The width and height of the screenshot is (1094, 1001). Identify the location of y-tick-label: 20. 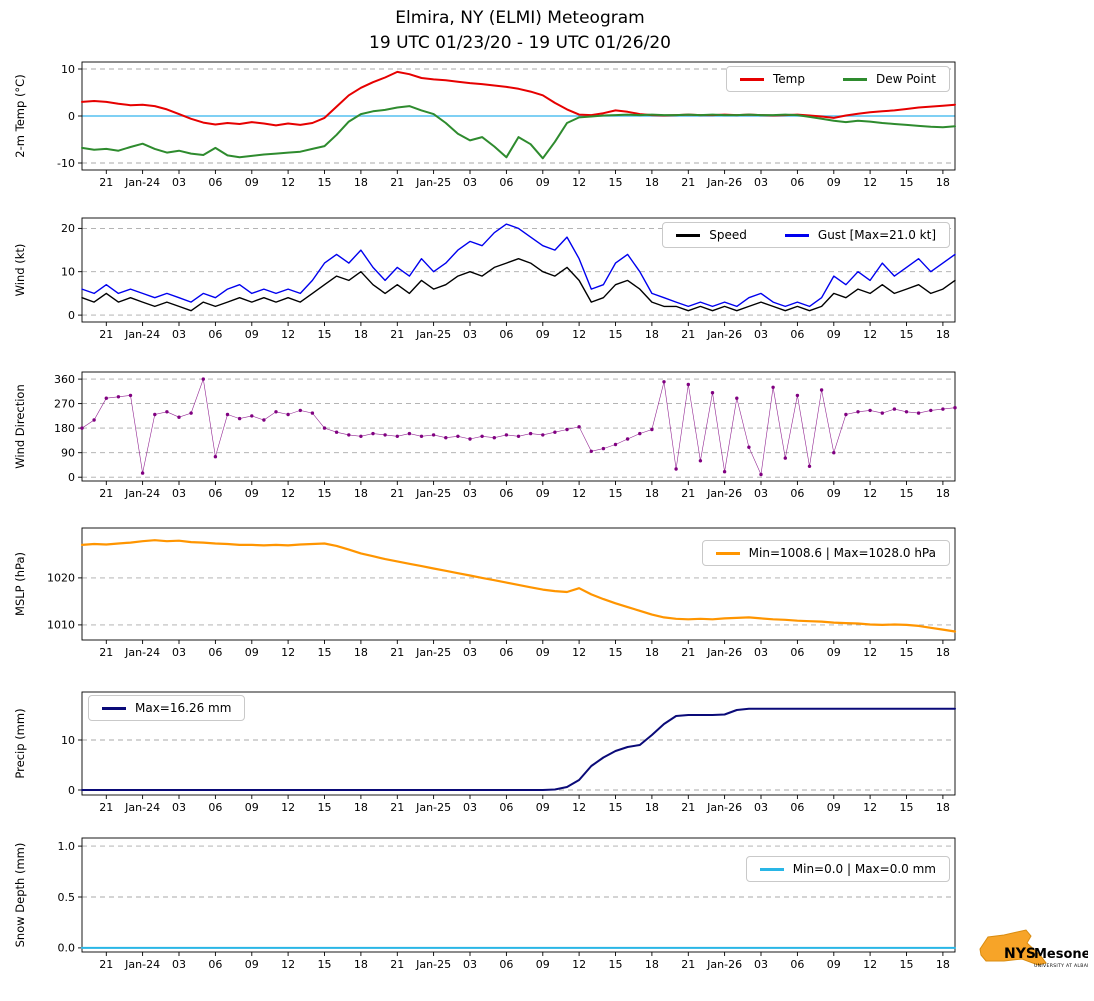
(68, 228).